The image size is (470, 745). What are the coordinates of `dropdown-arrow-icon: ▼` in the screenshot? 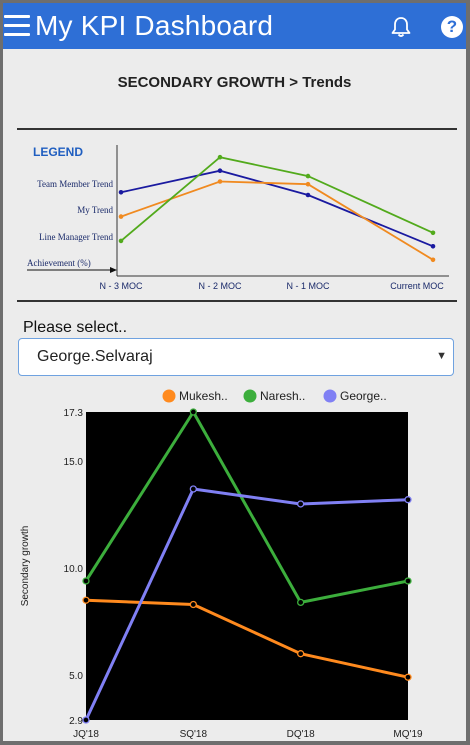 It's located at (441, 356).